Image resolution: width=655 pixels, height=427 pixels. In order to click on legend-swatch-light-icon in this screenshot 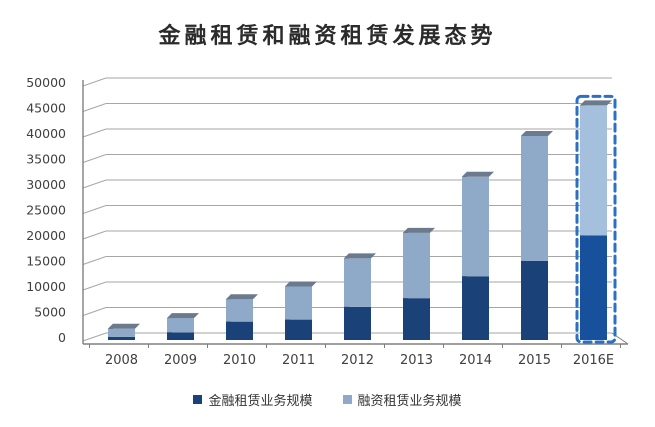, I will do `click(347, 399)`.